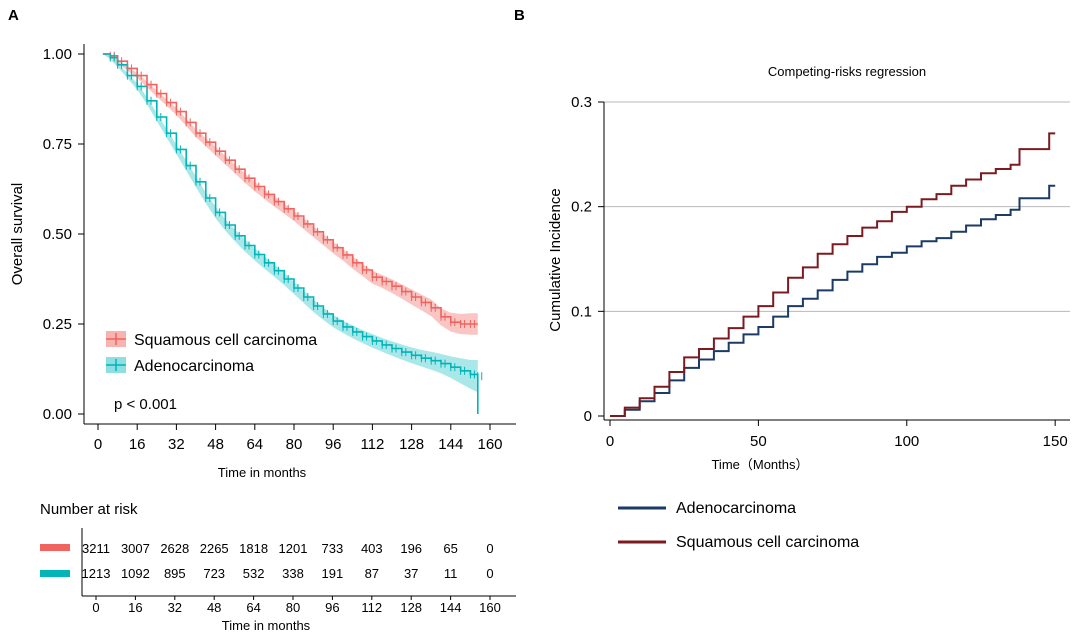 The height and width of the screenshot is (632, 1084). I want to click on b-y-axis-label: Cumulative Incidence, so click(555, 259).